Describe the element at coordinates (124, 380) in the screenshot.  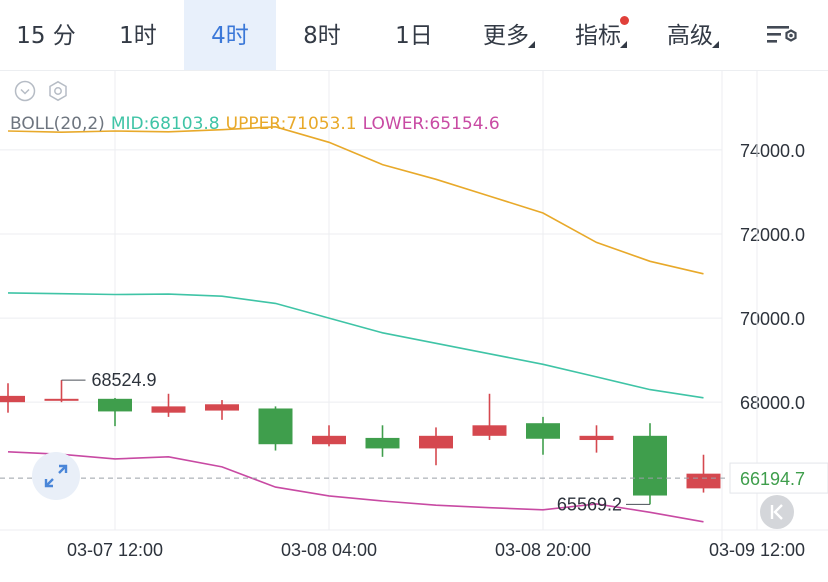
I see `annotation-label: 68524.9` at that location.